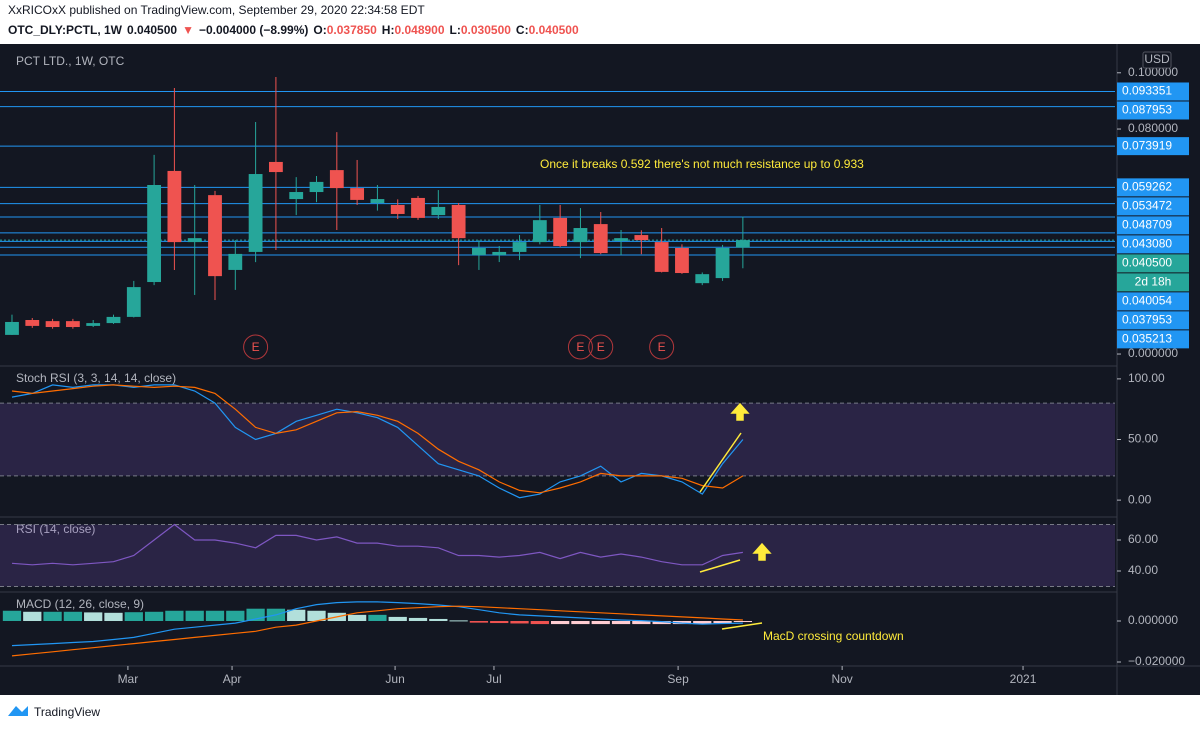  Describe the element at coordinates (394, 679) in the screenshot. I see `x-tick-label: Jun` at that location.